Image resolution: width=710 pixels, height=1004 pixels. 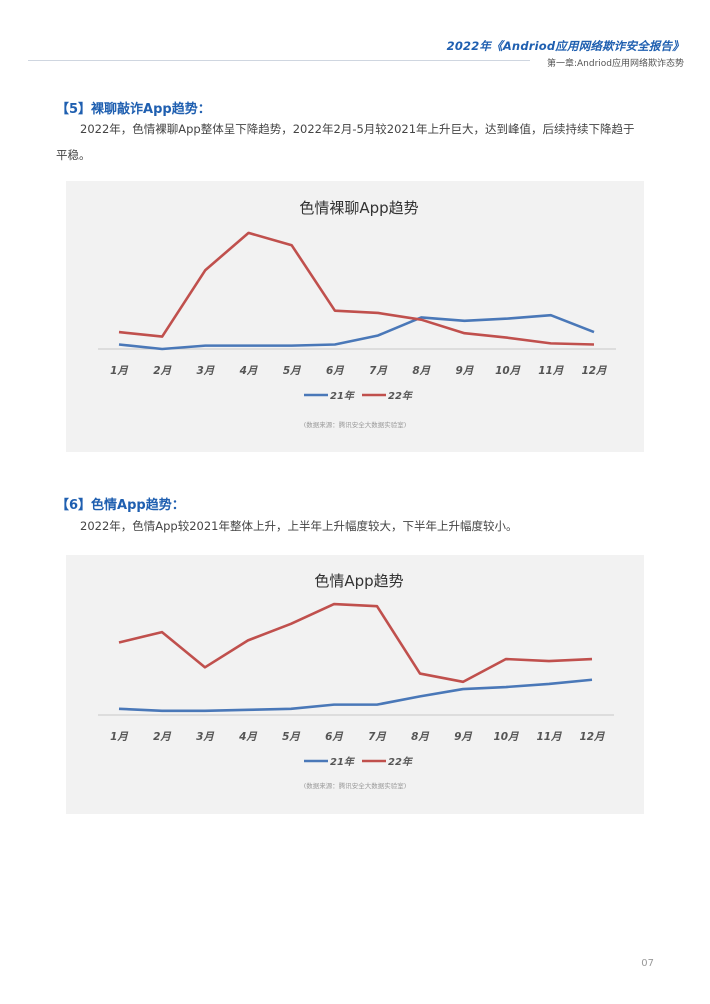 What do you see at coordinates (358, 208) in the screenshot?
I see `chart-title: 色情裸聊App趋势` at bounding box center [358, 208].